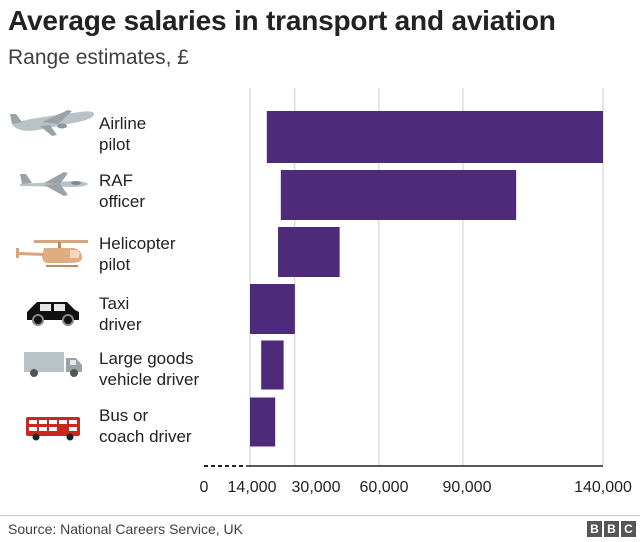 The height and width of the screenshot is (542, 640). I want to click on bbc-logo: B B C, so click(611, 529).